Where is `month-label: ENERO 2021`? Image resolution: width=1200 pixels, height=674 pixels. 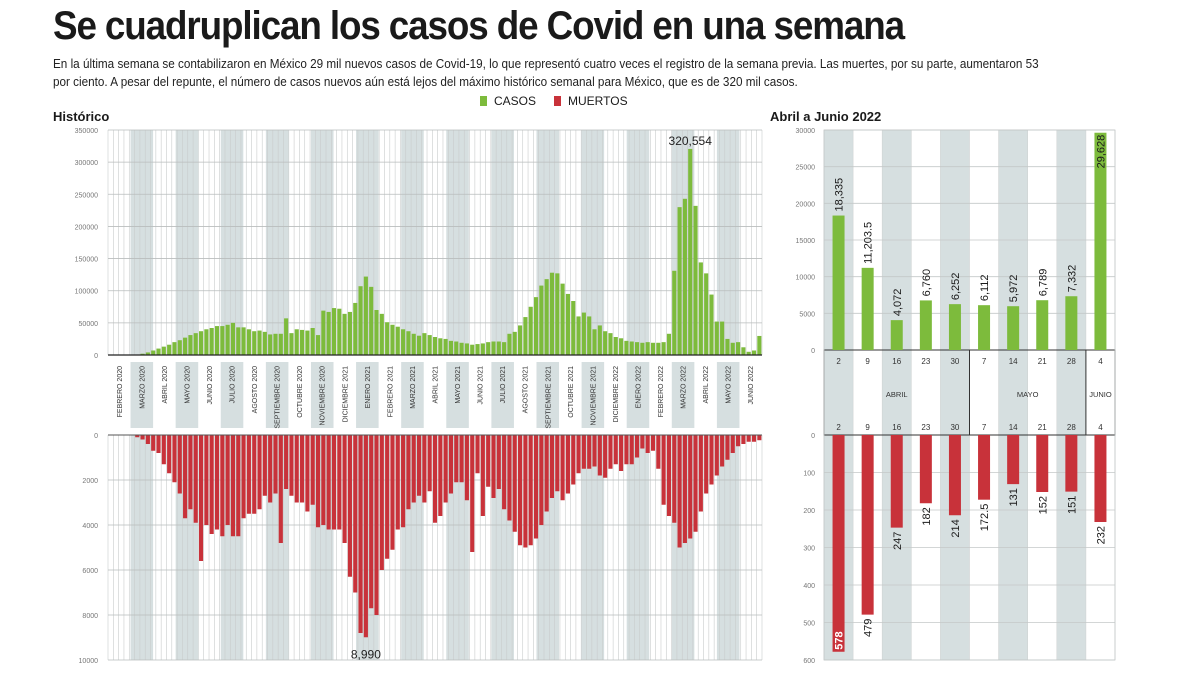 month-label: ENERO 2021 is located at coordinates (368, 387).